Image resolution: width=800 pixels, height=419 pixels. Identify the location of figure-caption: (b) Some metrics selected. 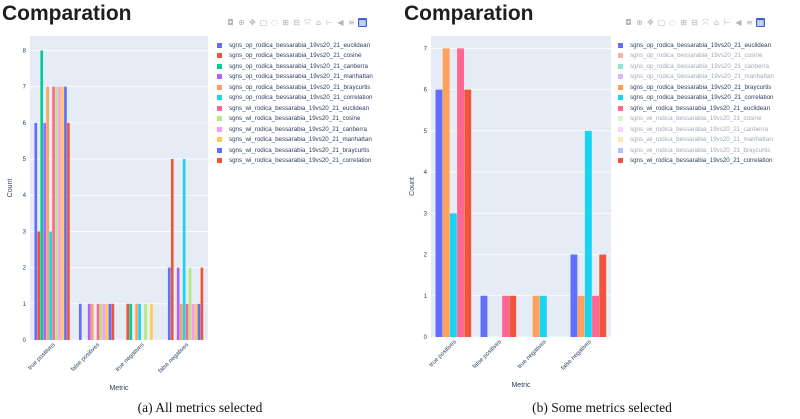
(602, 407).